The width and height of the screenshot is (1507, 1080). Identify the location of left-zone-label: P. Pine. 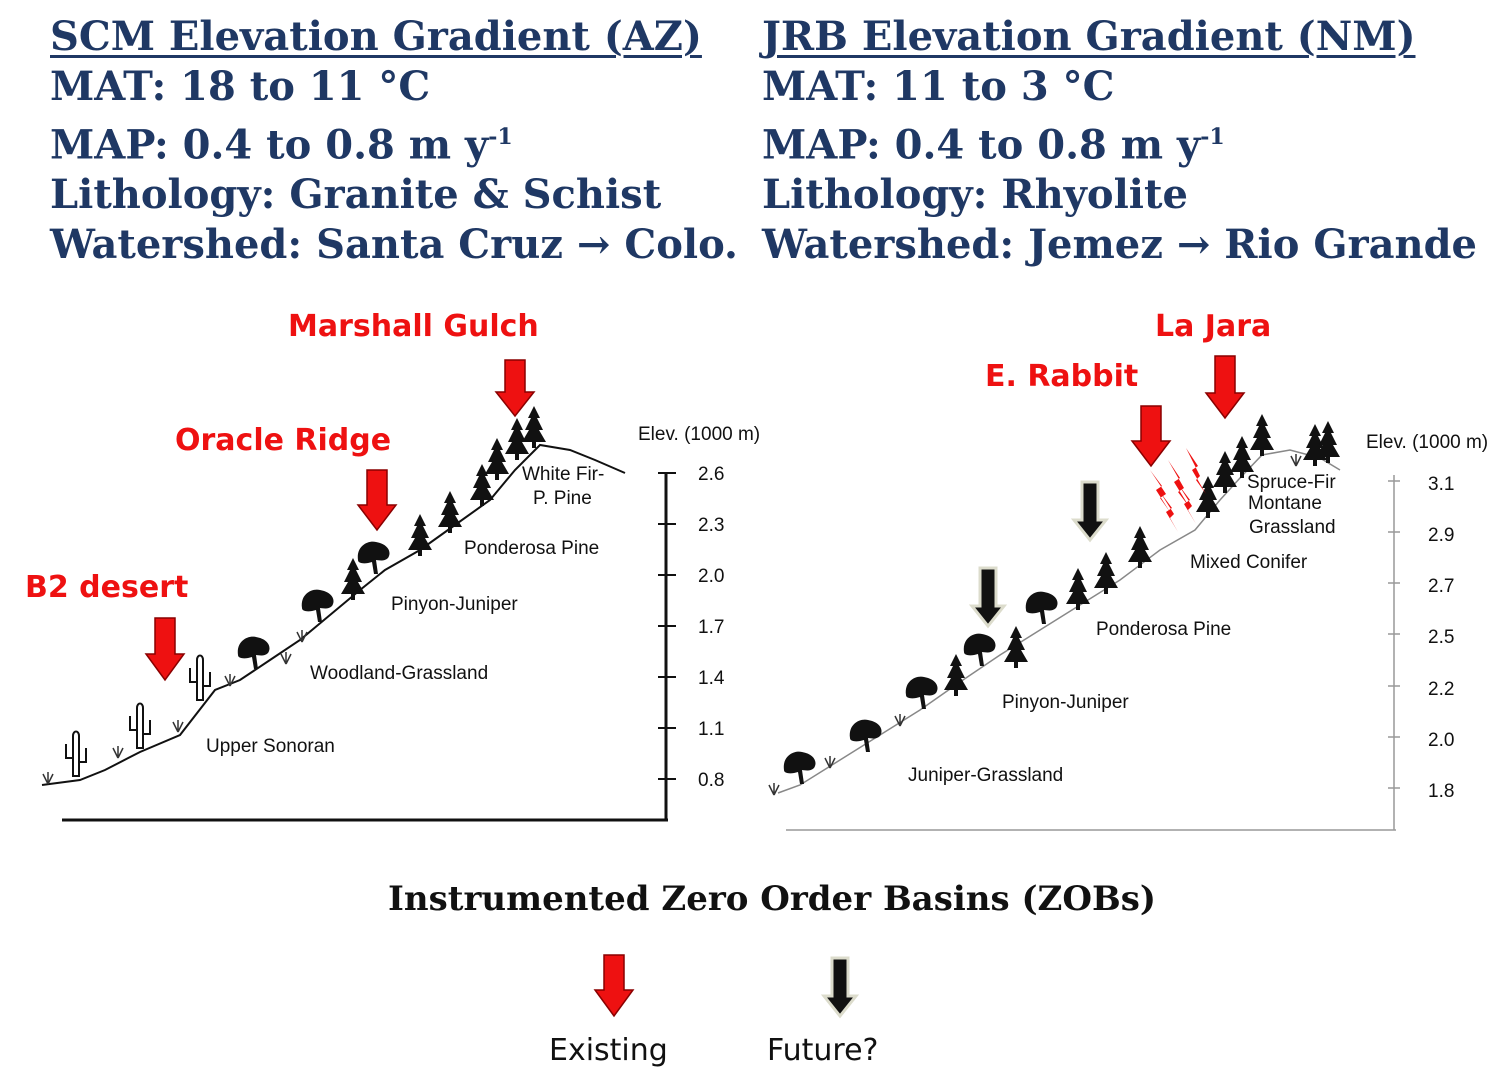
(562, 498).